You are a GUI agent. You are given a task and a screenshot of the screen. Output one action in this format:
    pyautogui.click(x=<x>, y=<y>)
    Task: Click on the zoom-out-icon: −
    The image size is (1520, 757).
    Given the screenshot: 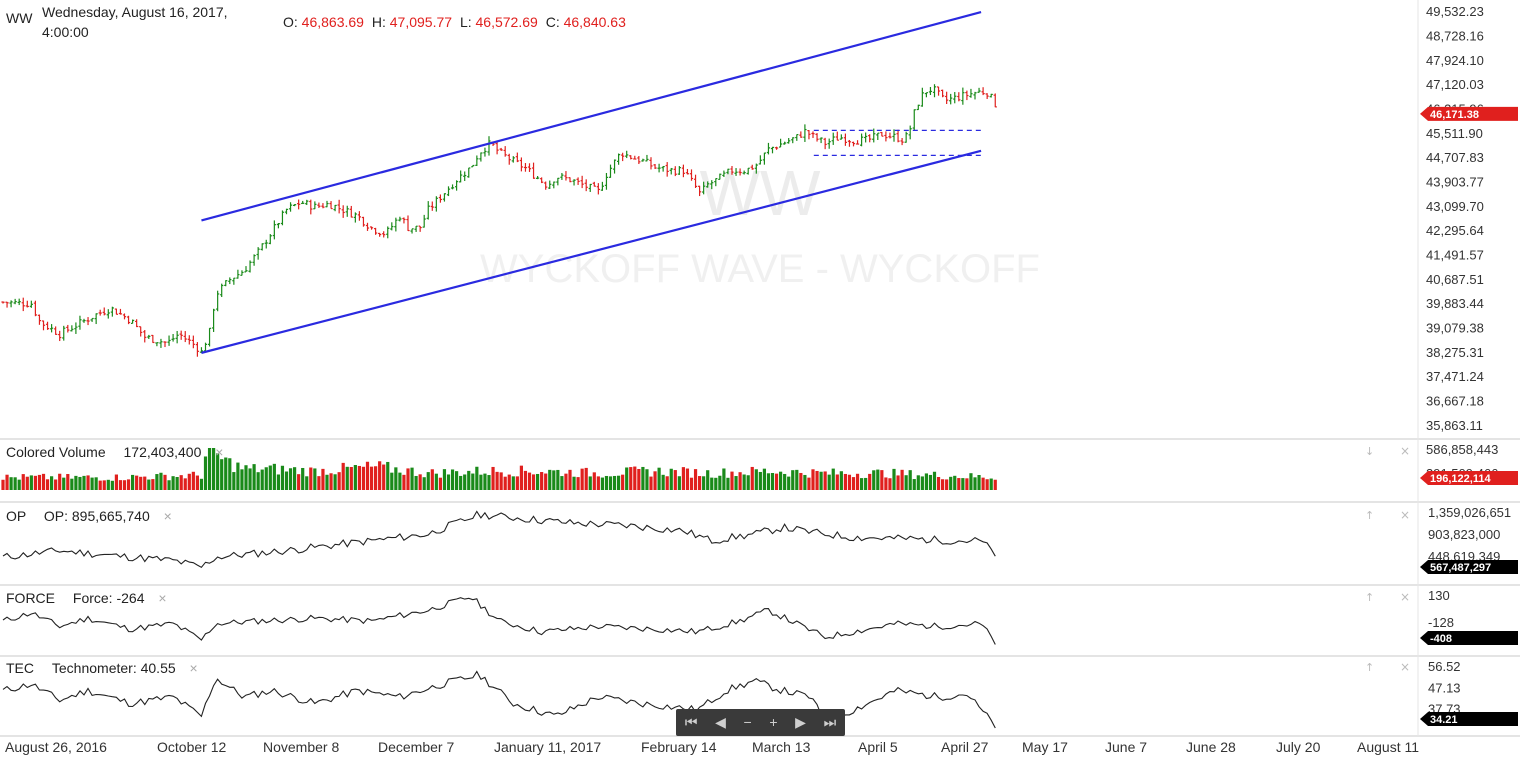 What is the action you would take?
    pyautogui.click(x=747, y=722)
    